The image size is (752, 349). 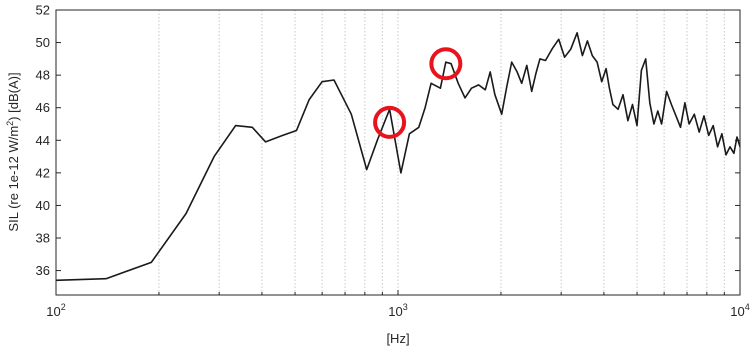 What do you see at coordinates (43, 10) in the screenshot?
I see `y-tick-label: 52` at bounding box center [43, 10].